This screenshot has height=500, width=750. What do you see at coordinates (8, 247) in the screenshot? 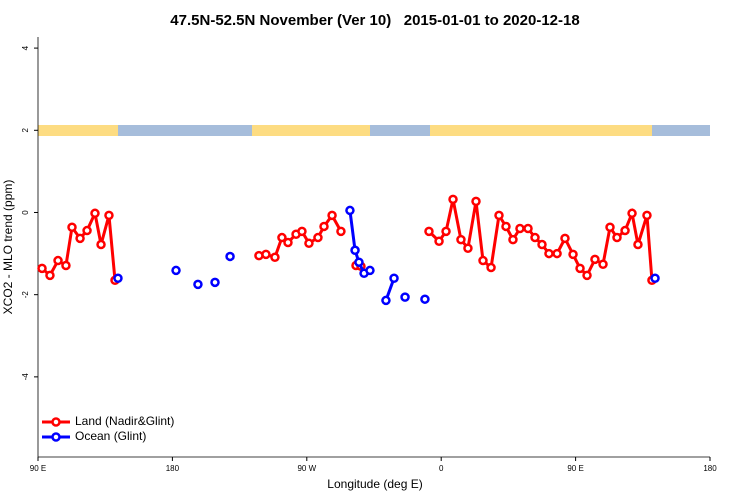
I see `y-axis-label: XCO2 - MLO trend (ppm)` at bounding box center [8, 247].